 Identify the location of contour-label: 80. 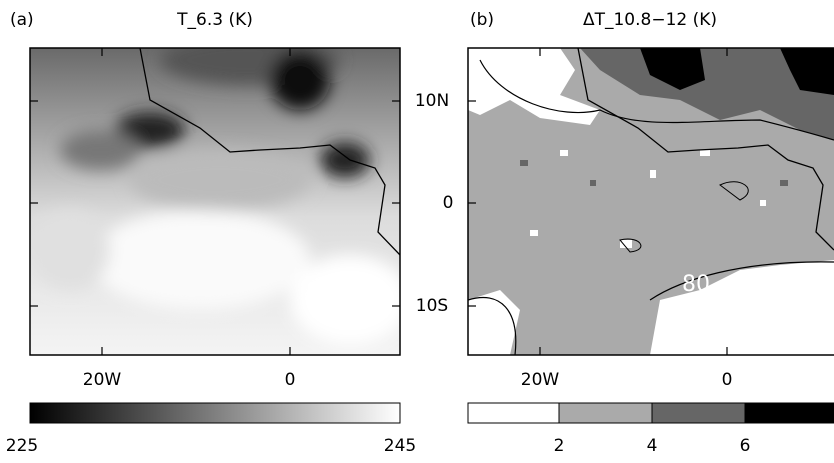
(696, 284).